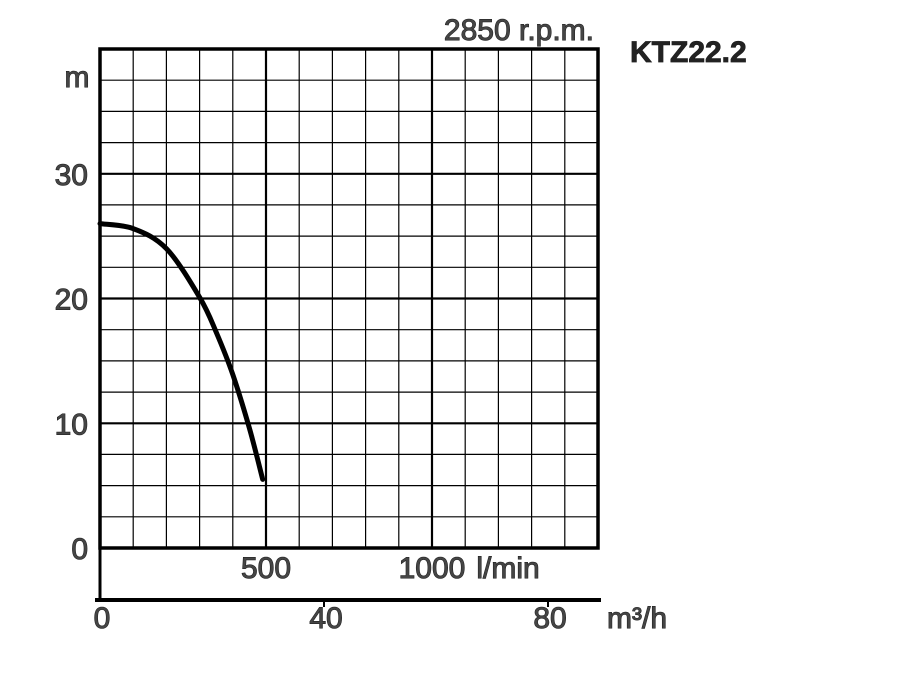 This screenshot has height=700, width=900. What do you see at coordinates (71, 362) in the screenshot?
I see `y-axis-tick-labels: 30 20 10 0` at bounding box center [71, 362].